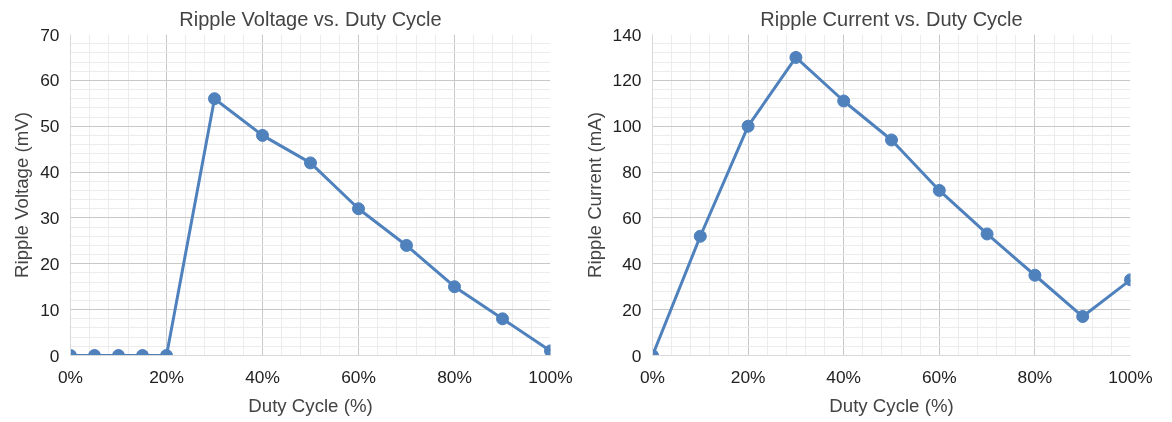 This screenshot has height=422, width=1172. I want to click on y-tick-label: 50, so click(50, 126).